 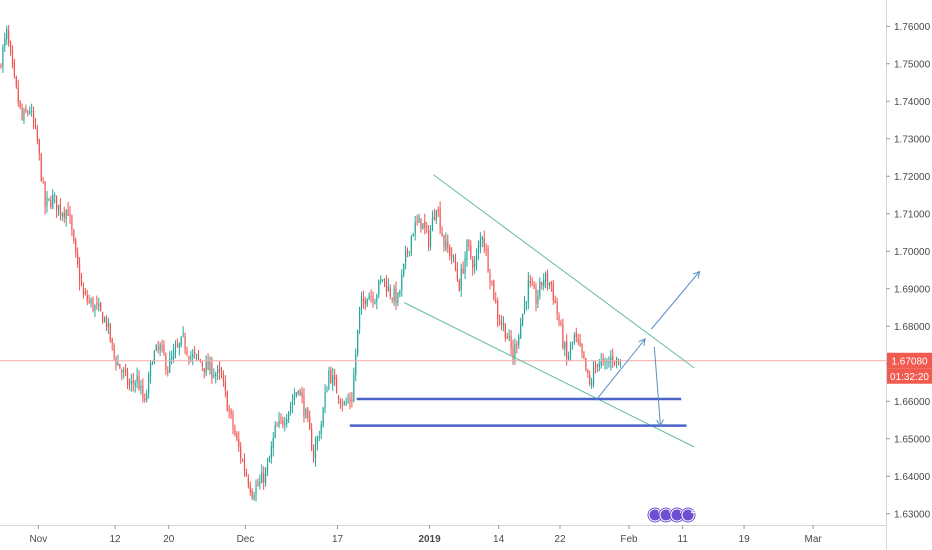 What do you see at coordinates (908, 289) in the screenshot?
I see `price-tick: 1.69000` at bounding box center [908, 289].